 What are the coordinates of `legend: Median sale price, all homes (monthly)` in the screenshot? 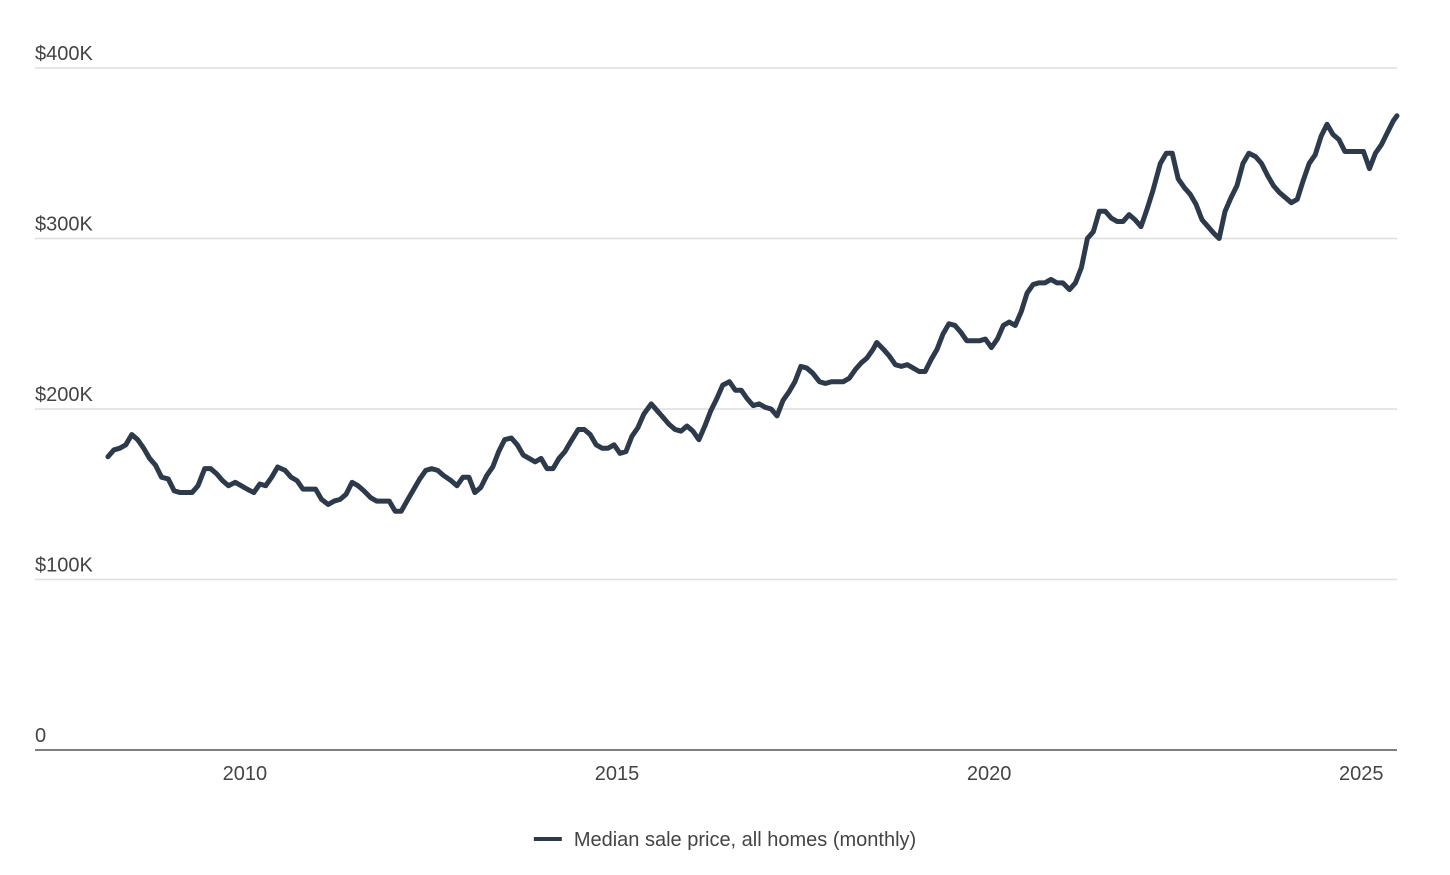 It's located at (724, 840).